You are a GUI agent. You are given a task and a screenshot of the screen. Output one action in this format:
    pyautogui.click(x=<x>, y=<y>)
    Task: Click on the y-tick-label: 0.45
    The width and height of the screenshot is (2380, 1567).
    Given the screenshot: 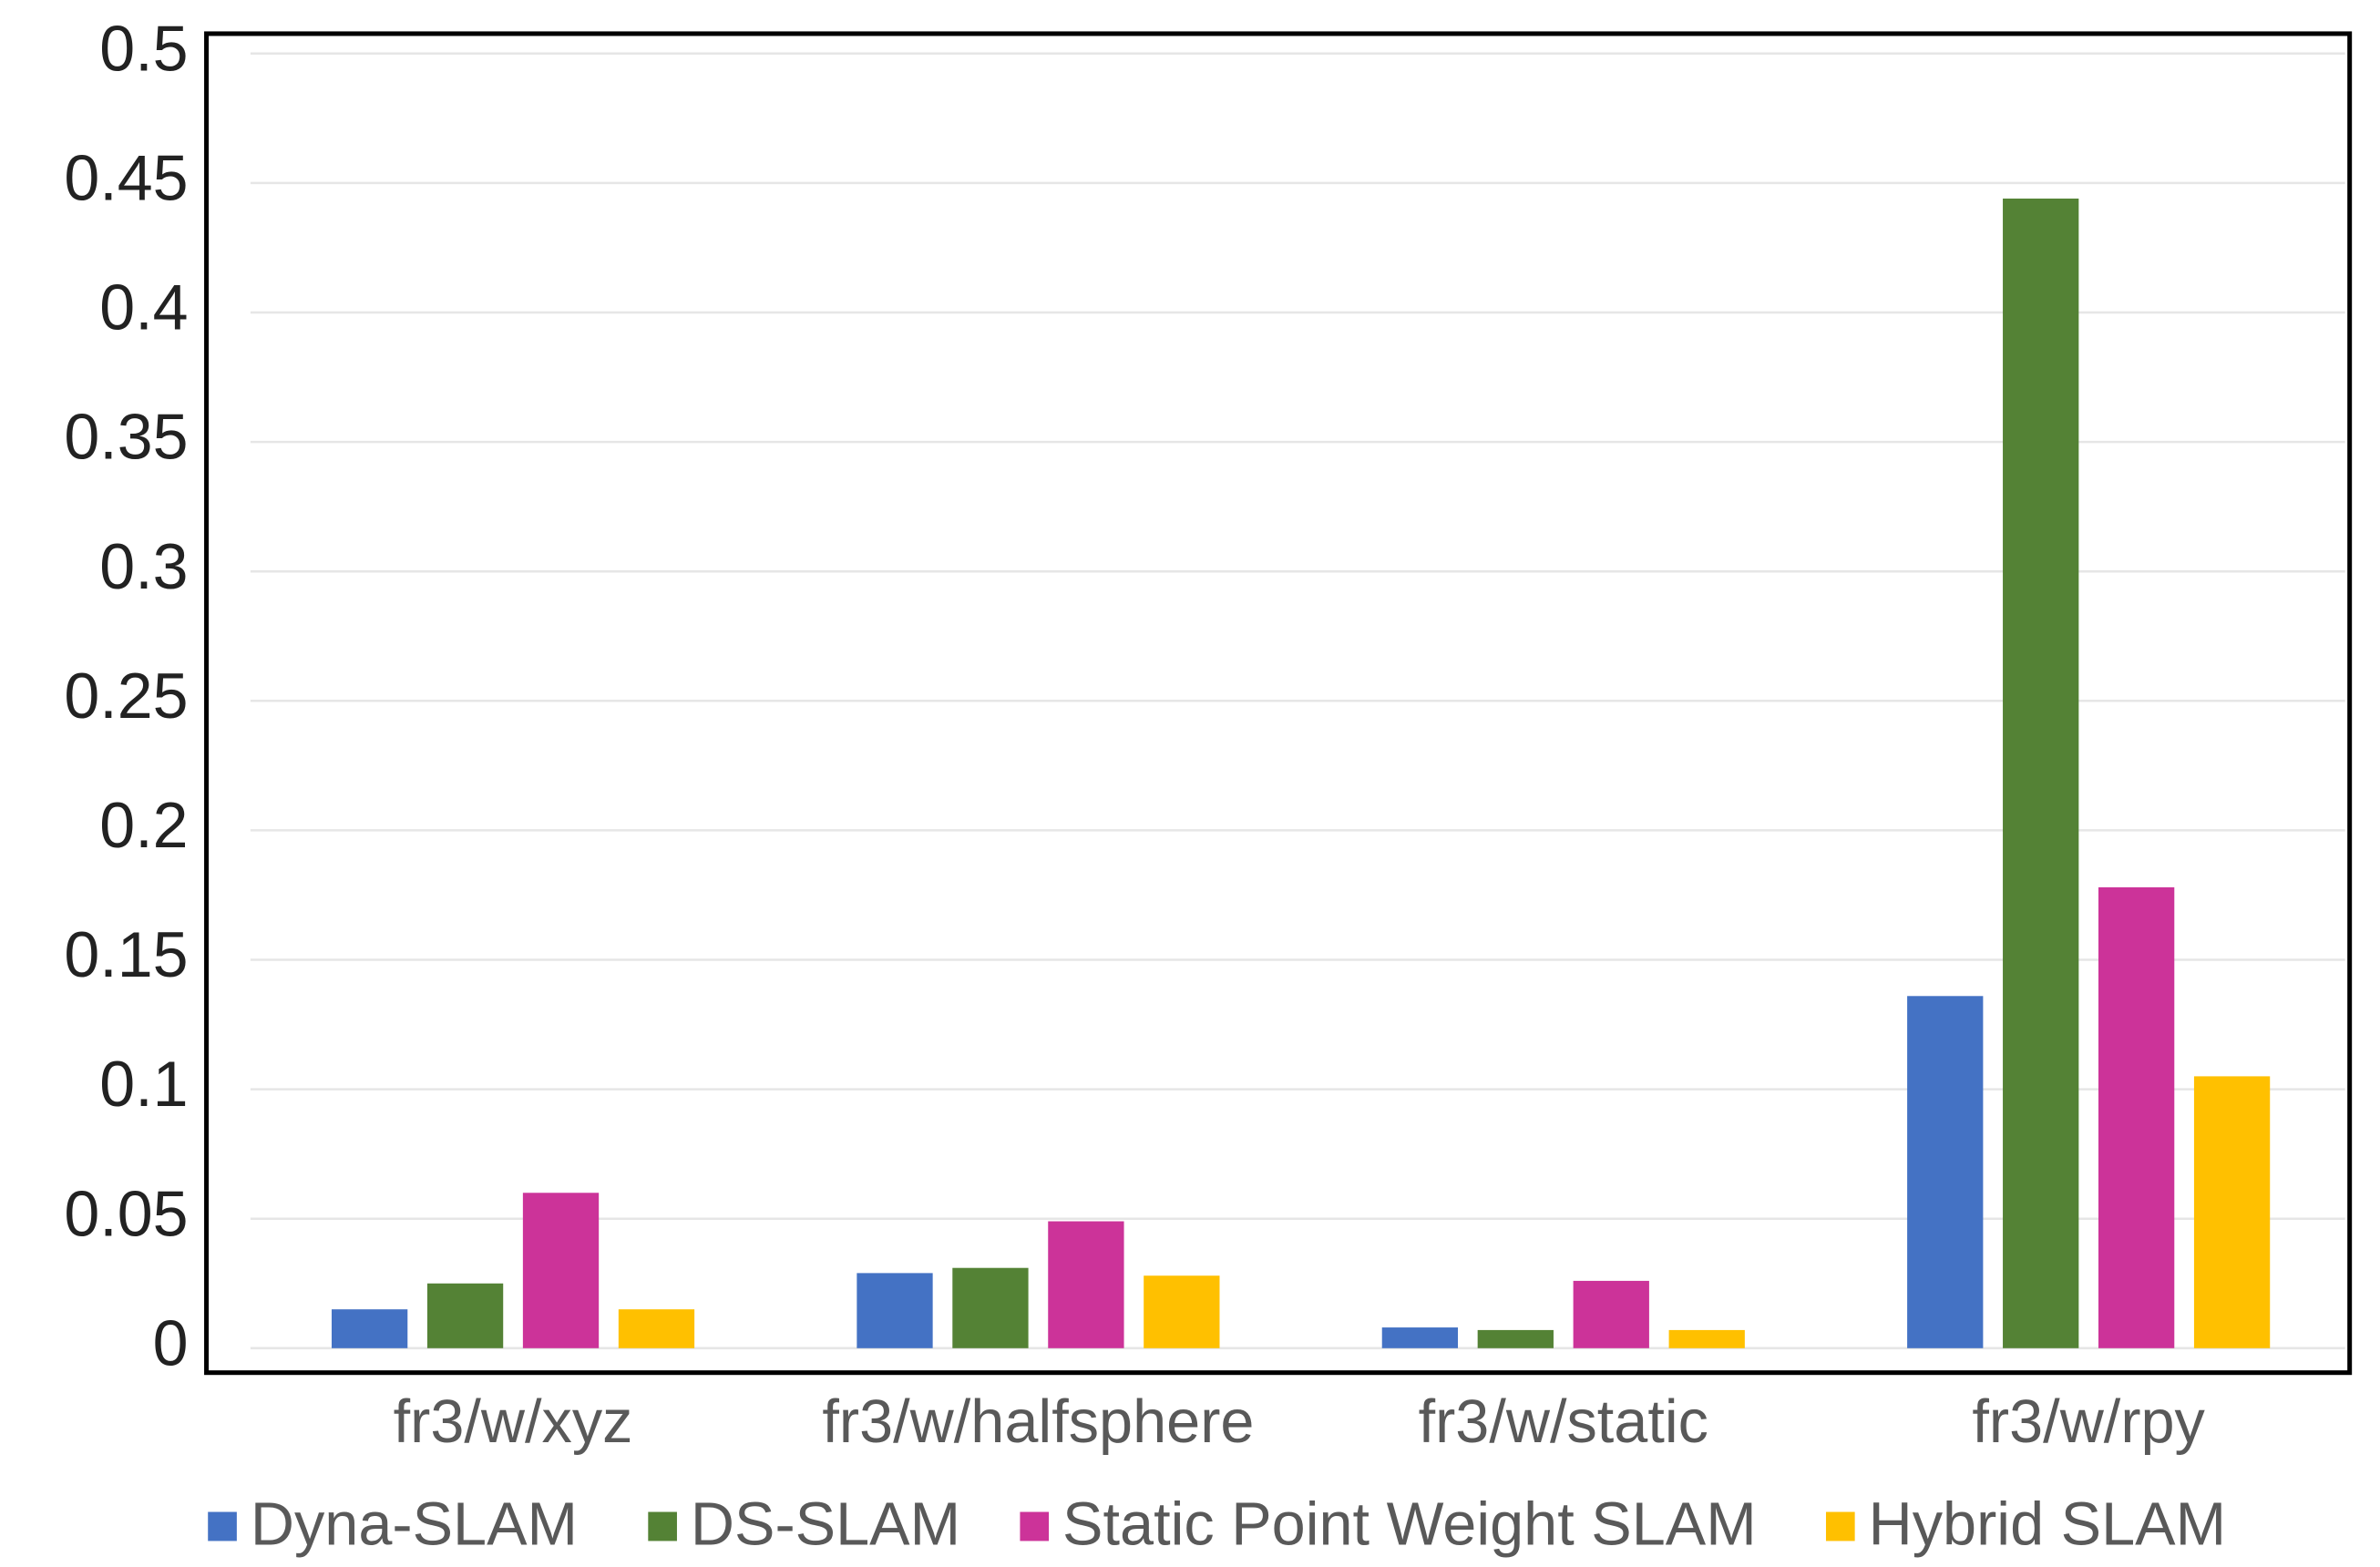 What is the action you would take?
    pyautogui.click(x=126, y=177)
    